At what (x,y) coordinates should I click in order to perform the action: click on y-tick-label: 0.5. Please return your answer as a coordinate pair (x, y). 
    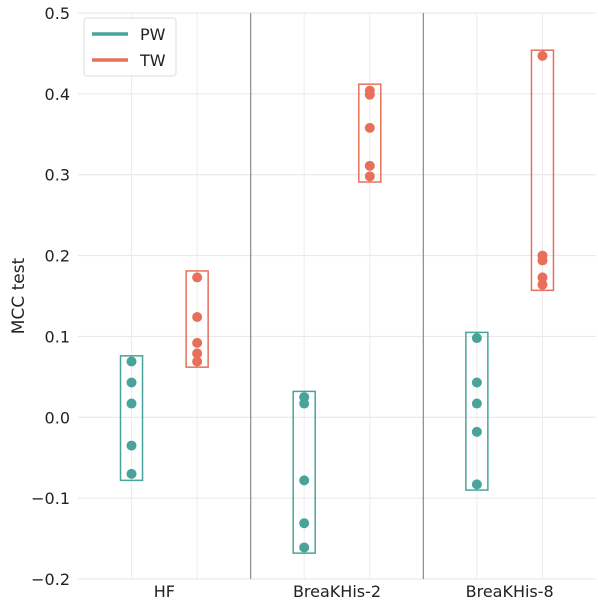
    Looking at the image, I should click on (57, 13).